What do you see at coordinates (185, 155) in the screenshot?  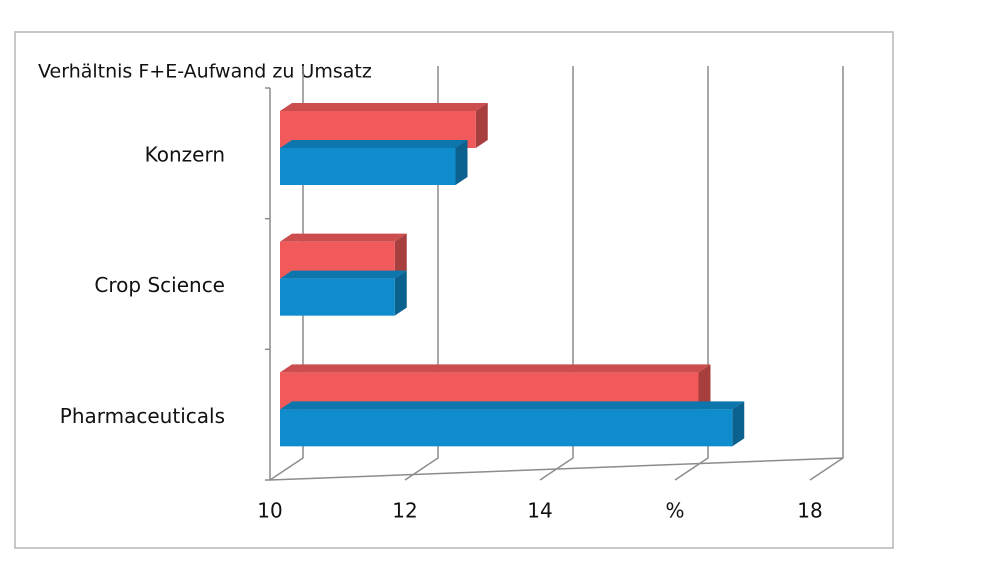 I see `category-label: Konzern` at bounding box center [185, 155].